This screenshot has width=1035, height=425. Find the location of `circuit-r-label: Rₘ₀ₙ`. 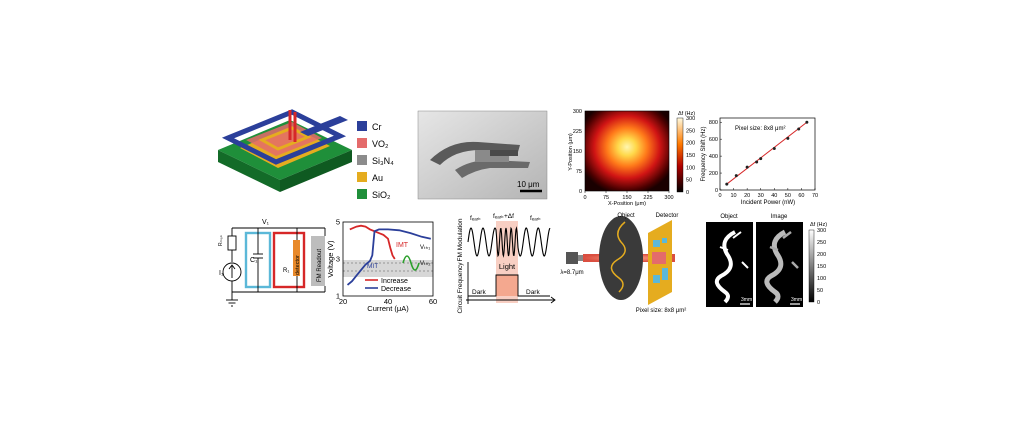

circuit-r-label: Rₘ₀ₙ is located at coordinates (221, 240).